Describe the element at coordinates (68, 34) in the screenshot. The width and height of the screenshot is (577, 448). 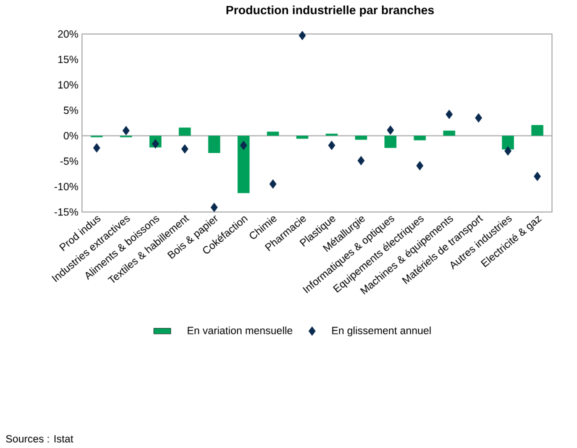
I see `y-tick-label: 20%` at that location.